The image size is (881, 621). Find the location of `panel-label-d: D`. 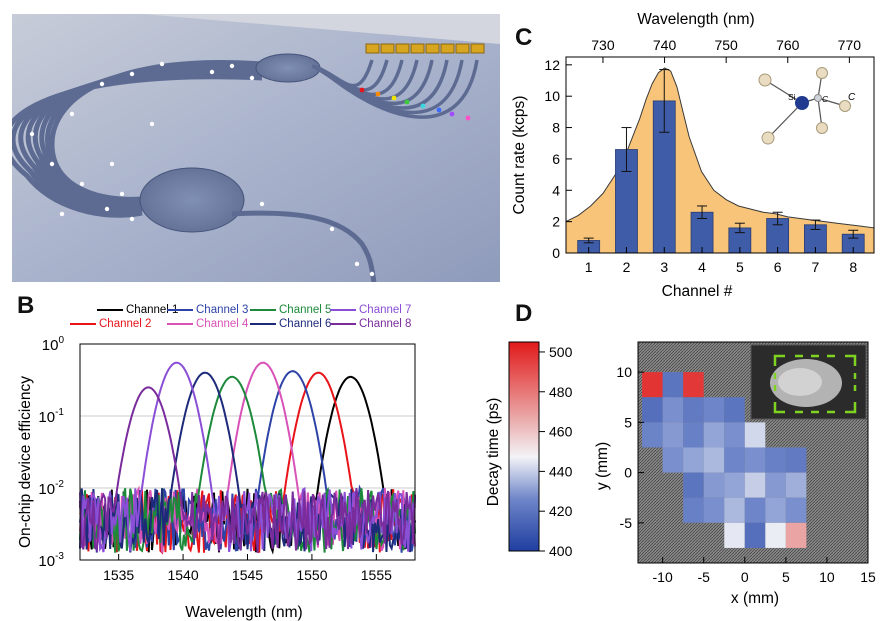

panel-label-d: D is located at coordinates (524, 313).